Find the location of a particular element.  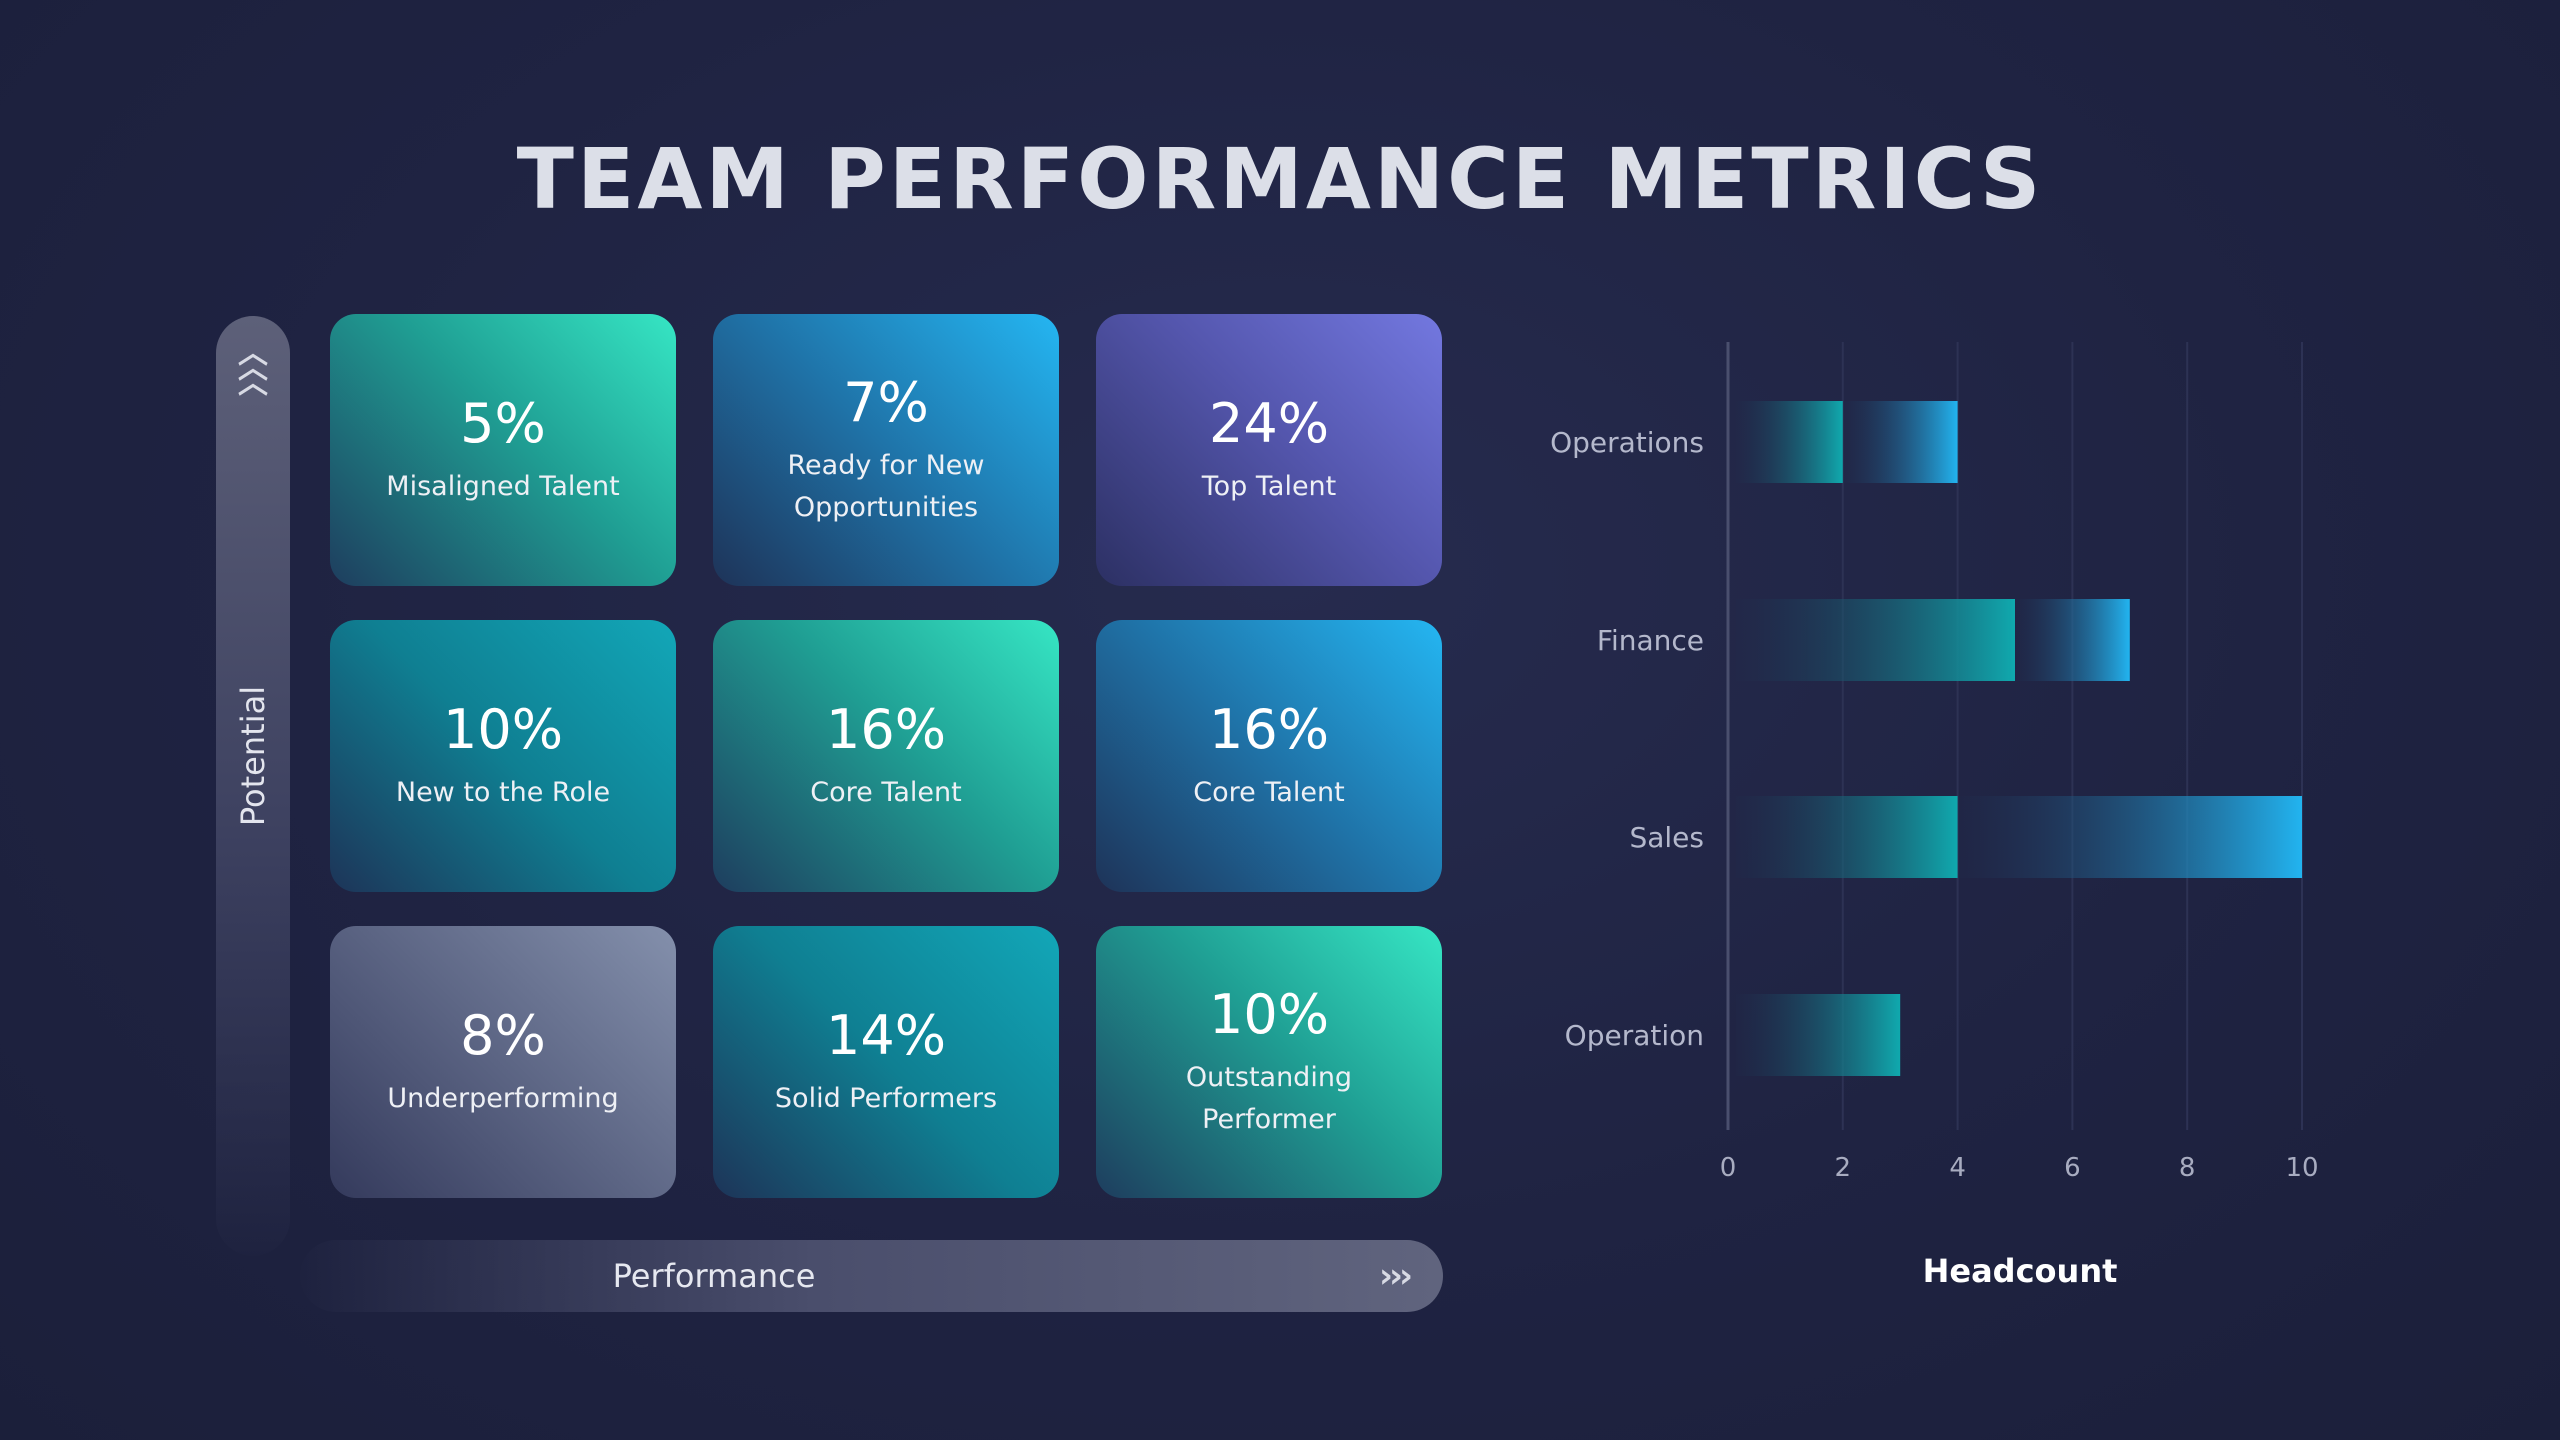

chevron-up-icon: ︿ ︿ ︿ is located at coordinates (253, 368).